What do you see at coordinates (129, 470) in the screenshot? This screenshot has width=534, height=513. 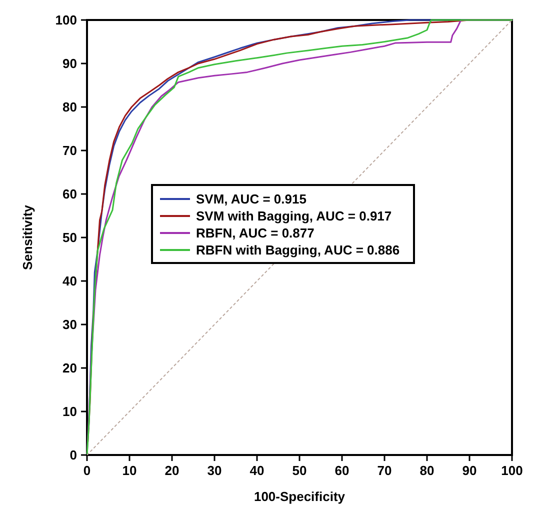 I see `x-tick-label: 10` at bounding box center [129, 470].